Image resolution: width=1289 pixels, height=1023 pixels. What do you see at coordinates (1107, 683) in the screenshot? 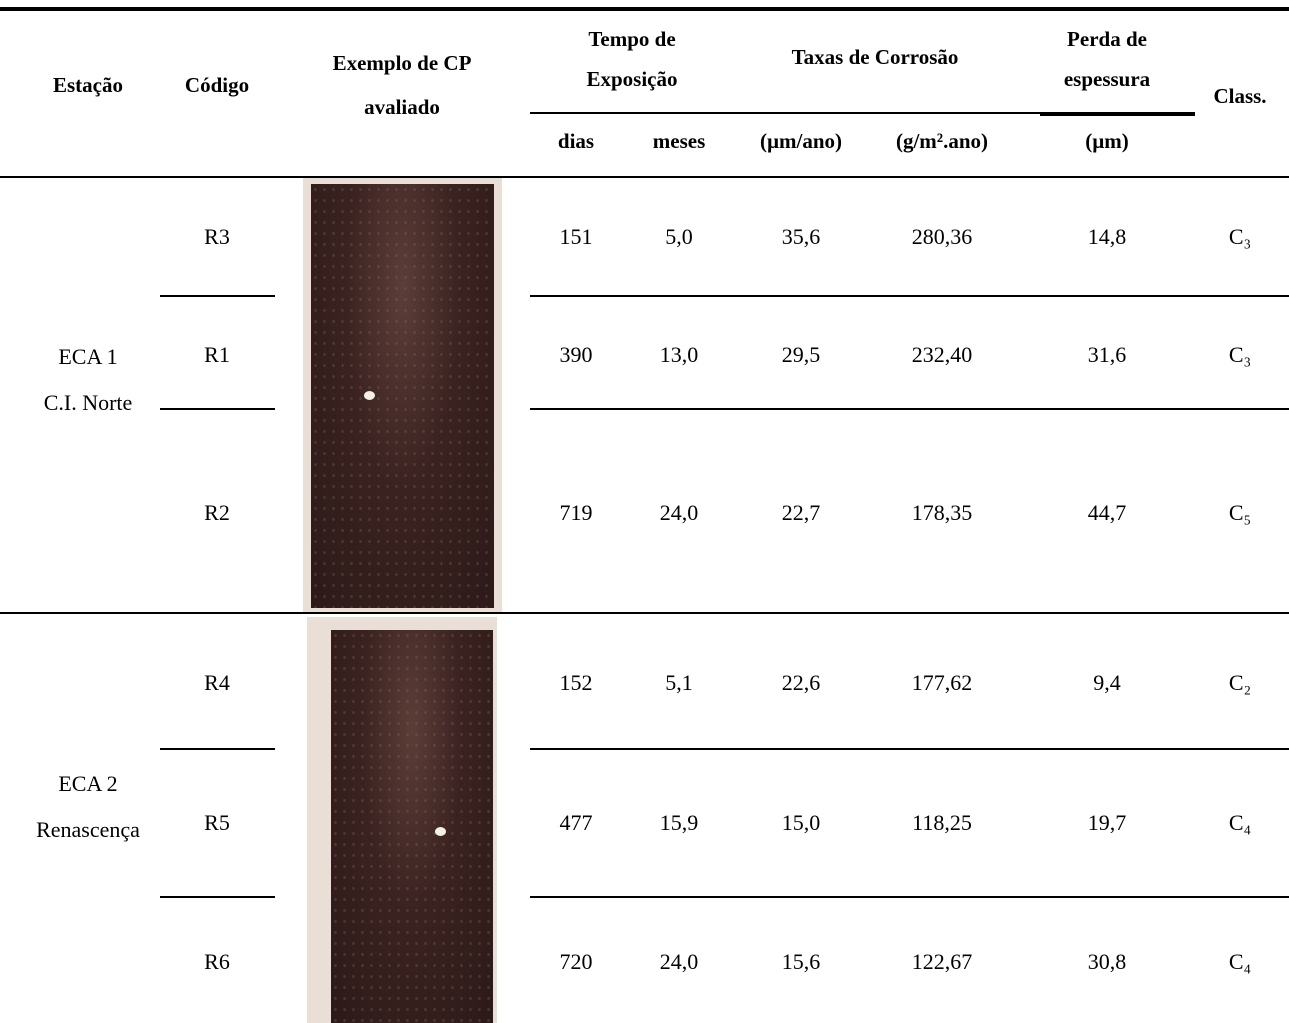
I see `data-cell: 9,4` at bounding box center [1107, 683].